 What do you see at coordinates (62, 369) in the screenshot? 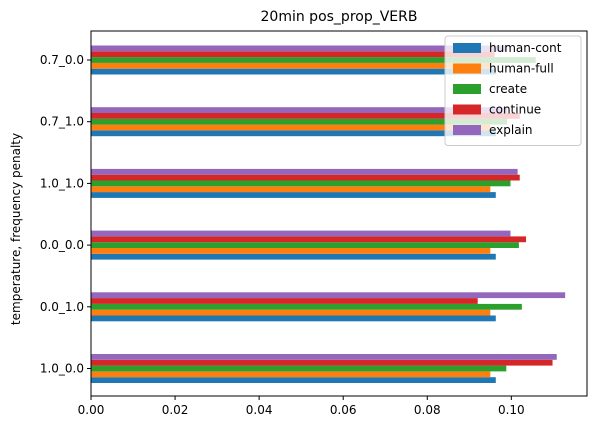
I see `y-tick-label: 1.0_0.0` at bounding box center [62, 369].